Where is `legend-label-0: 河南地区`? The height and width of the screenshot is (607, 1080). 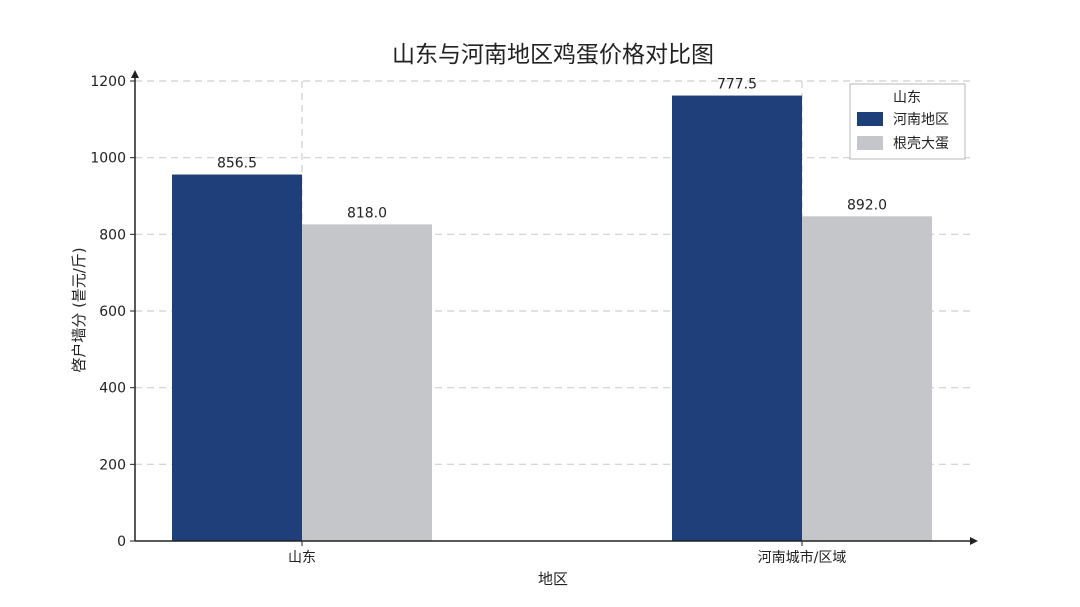 legend-label-0: 河南地区 is located at coordinates (921, 120).